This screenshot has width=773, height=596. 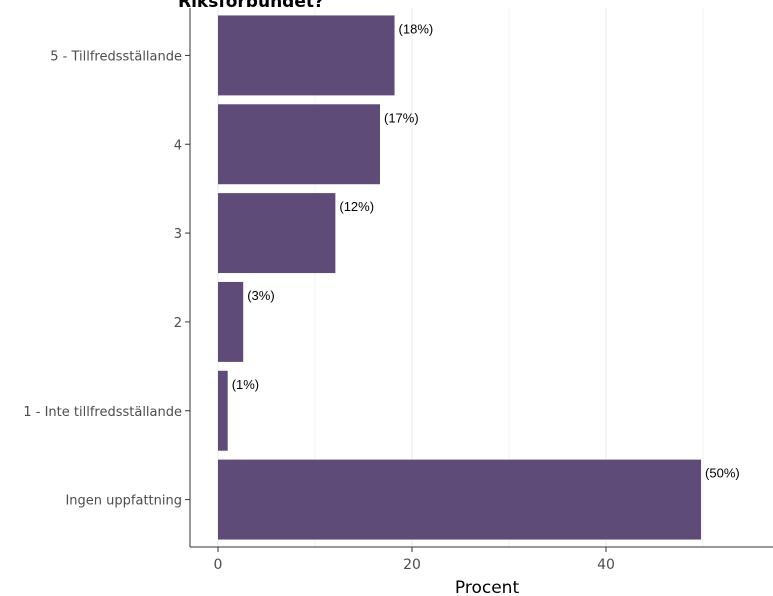 I want to click on data-label: (50%), so click(x=722, y=473).